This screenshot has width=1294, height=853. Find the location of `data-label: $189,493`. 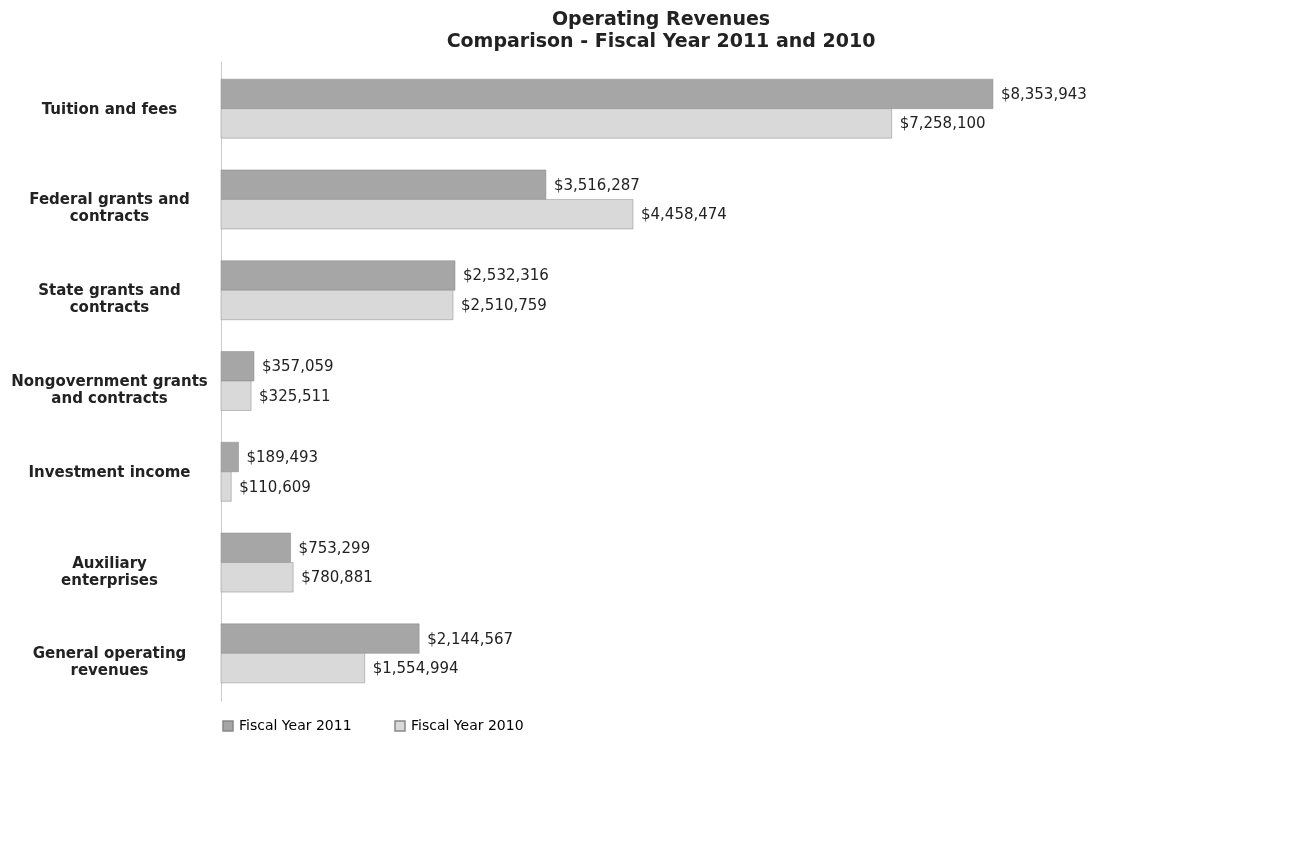

data-label: $189,493 is located at coordinates (282, 457).